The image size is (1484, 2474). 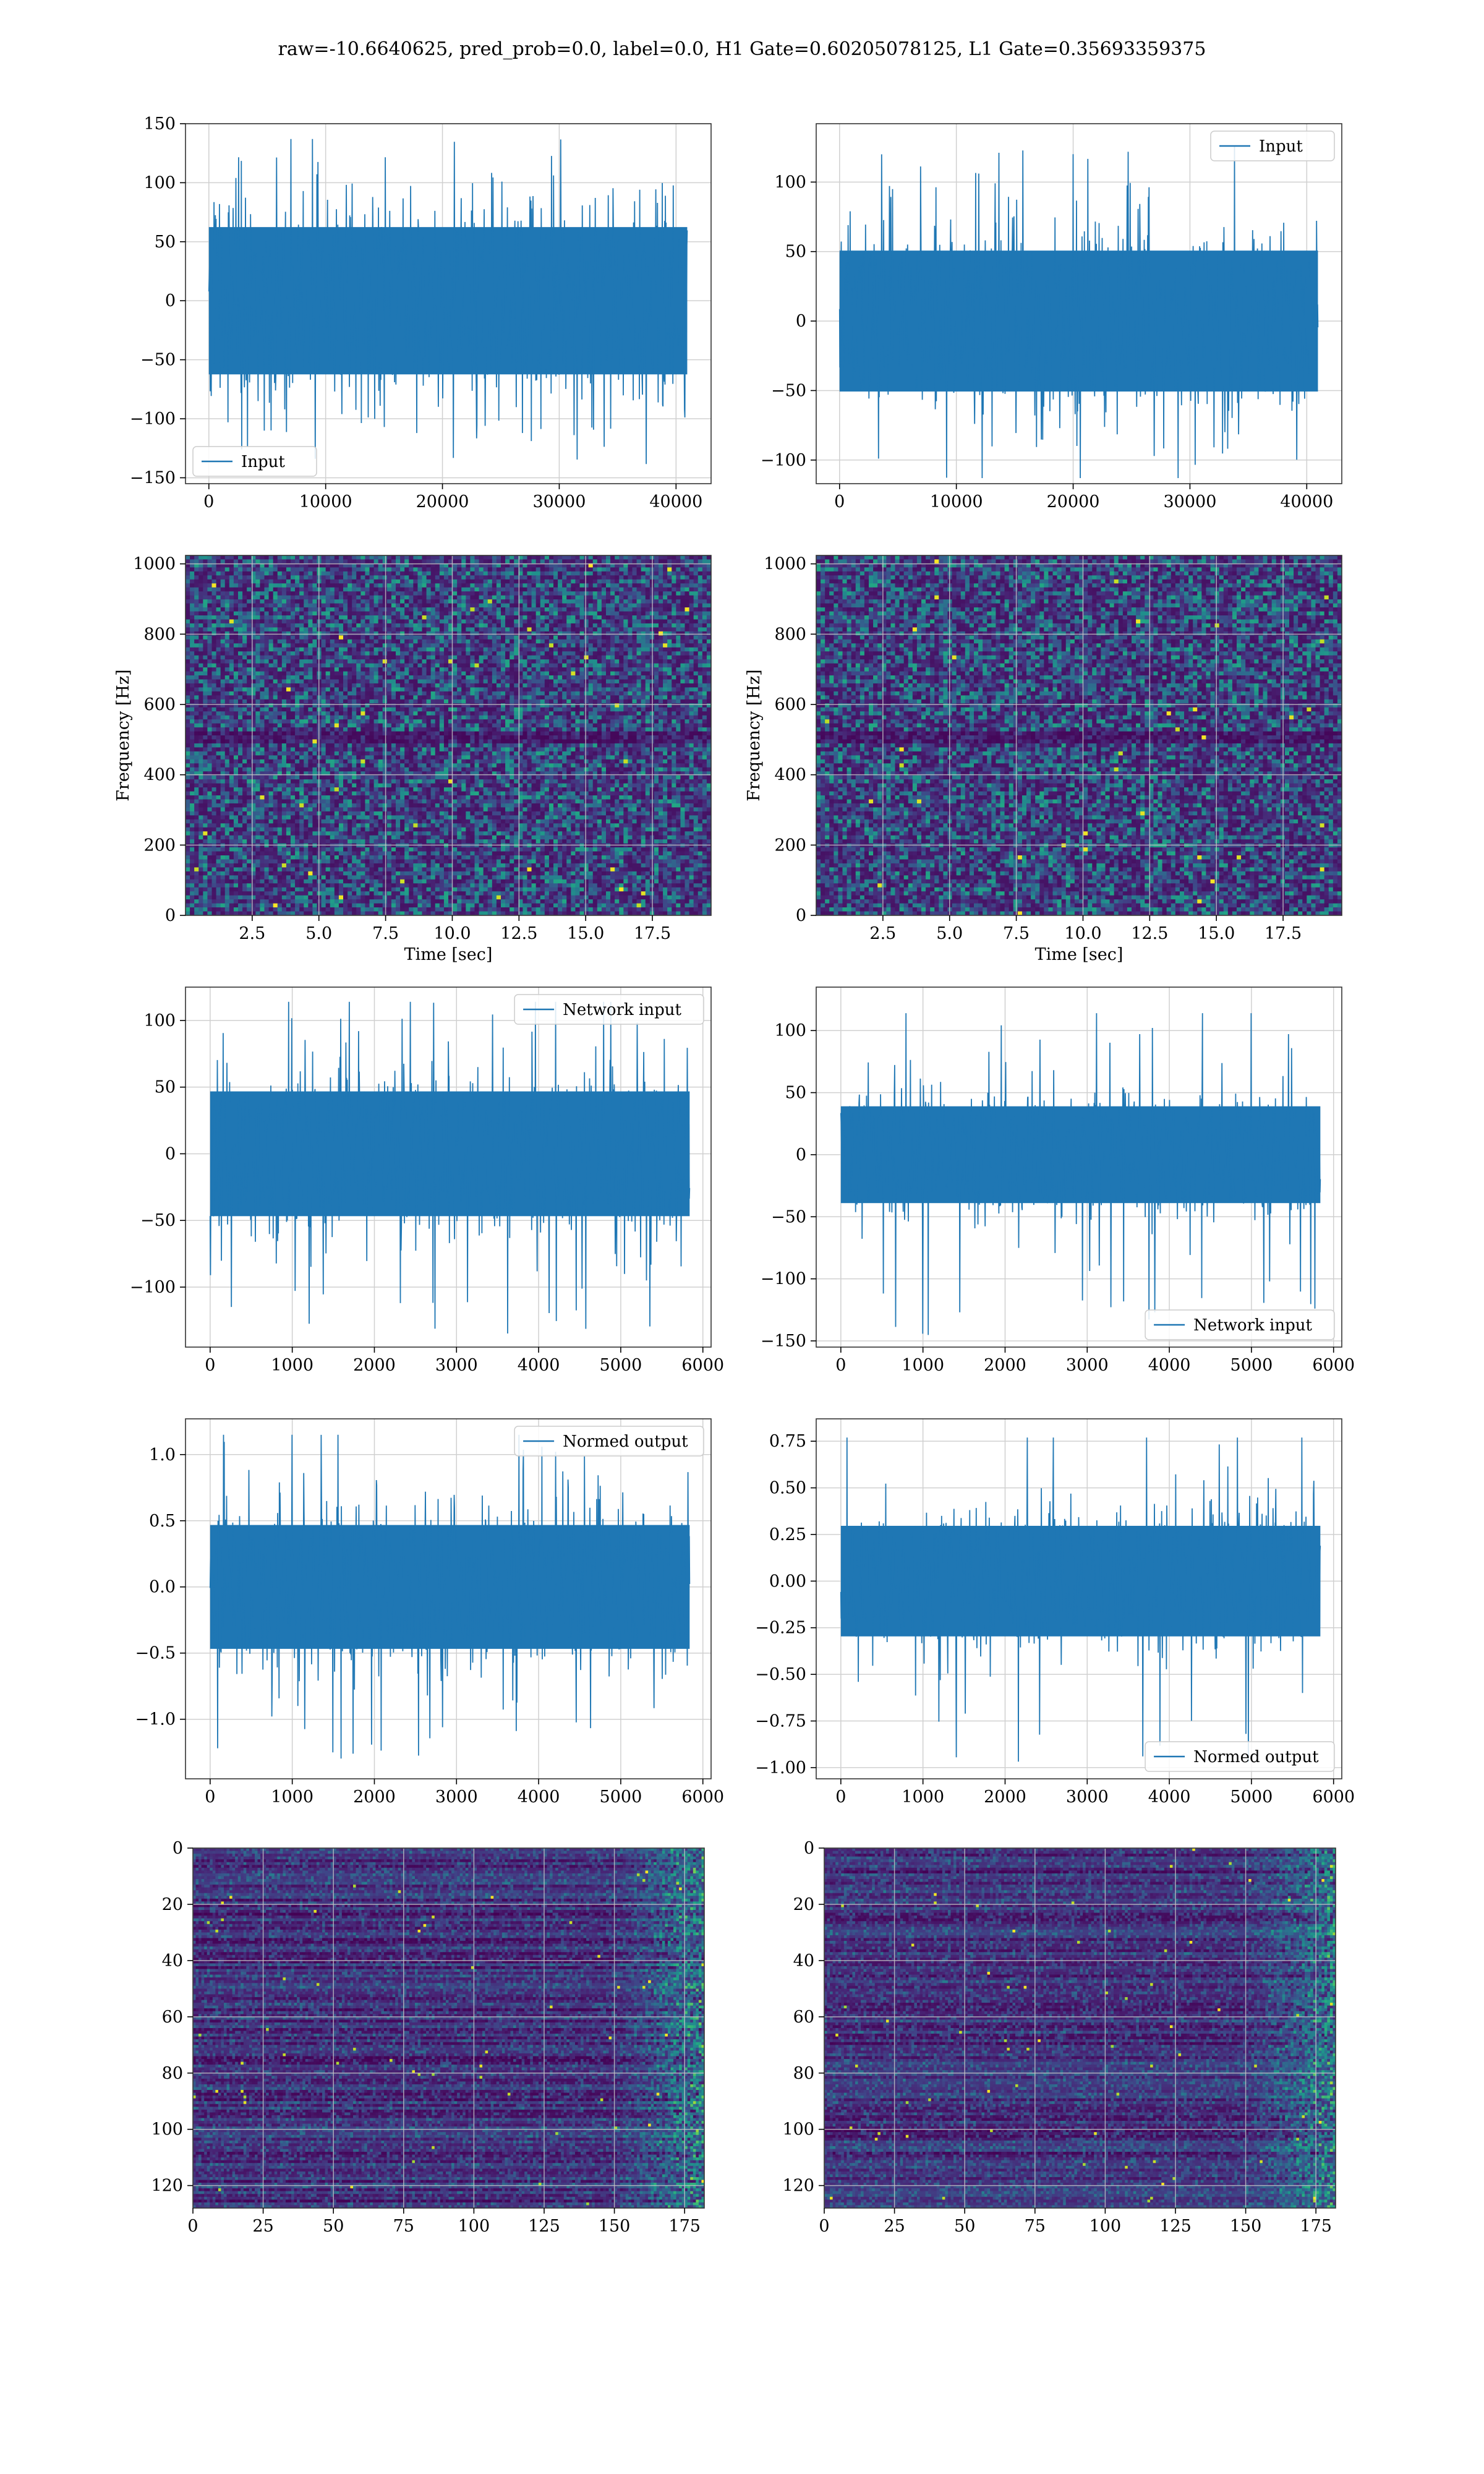 I want to click on x-tick-label: 150, so click(x=1246, y=2226).